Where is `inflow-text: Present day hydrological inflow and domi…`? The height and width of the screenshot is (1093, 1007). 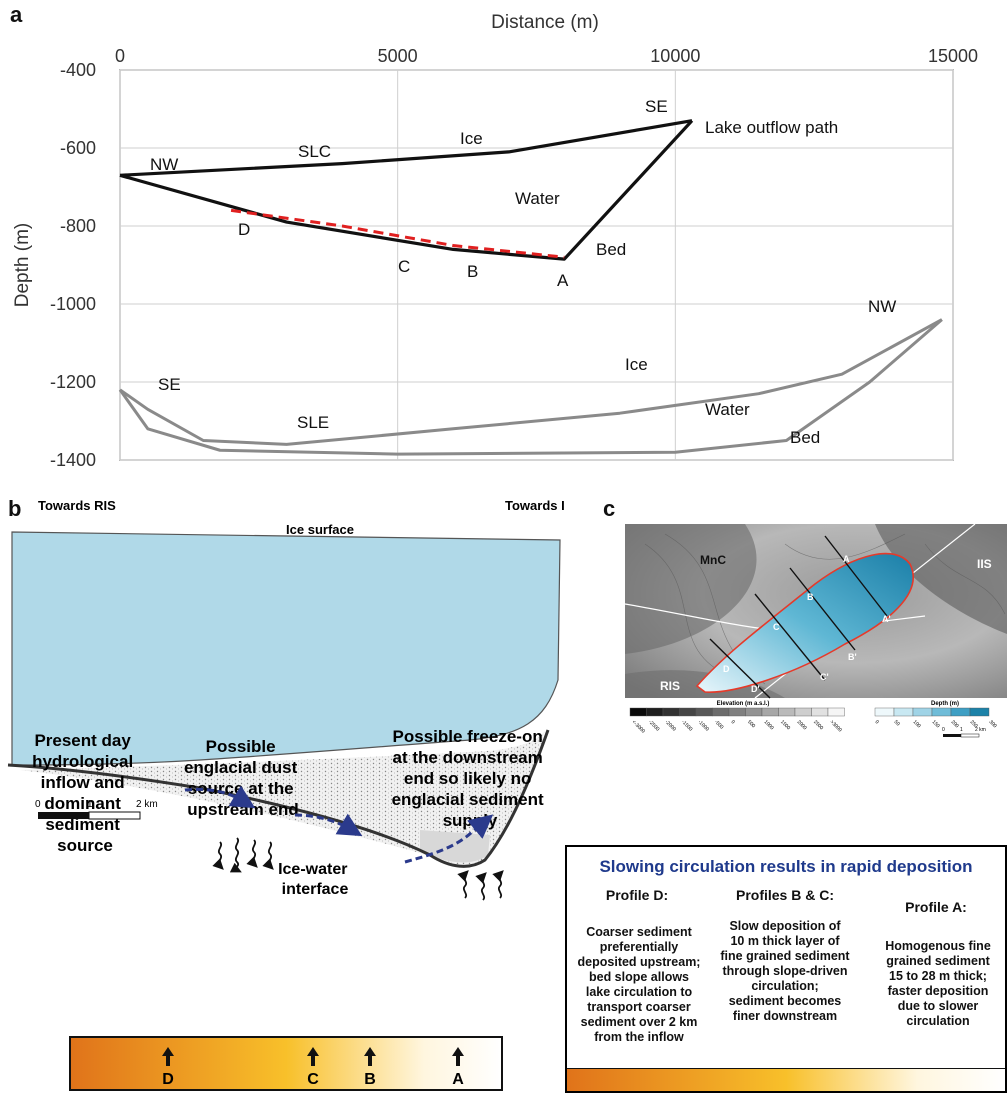 inflow-text: Present day hydrological inflow and domi… is located at coordinates (85, 793).